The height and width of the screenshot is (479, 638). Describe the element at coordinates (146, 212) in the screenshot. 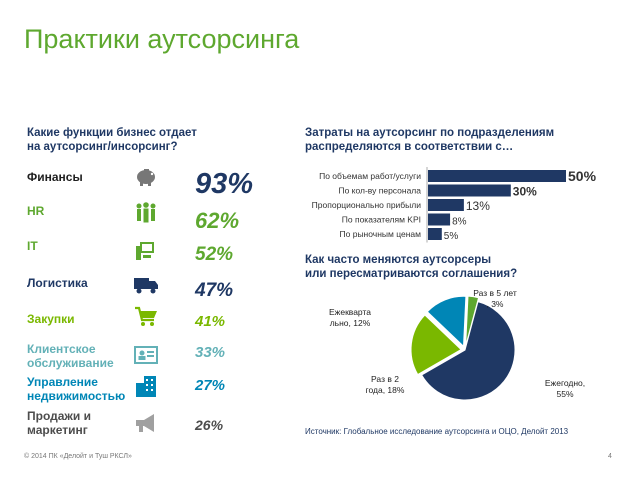

I see `people-group-icon` at that location.